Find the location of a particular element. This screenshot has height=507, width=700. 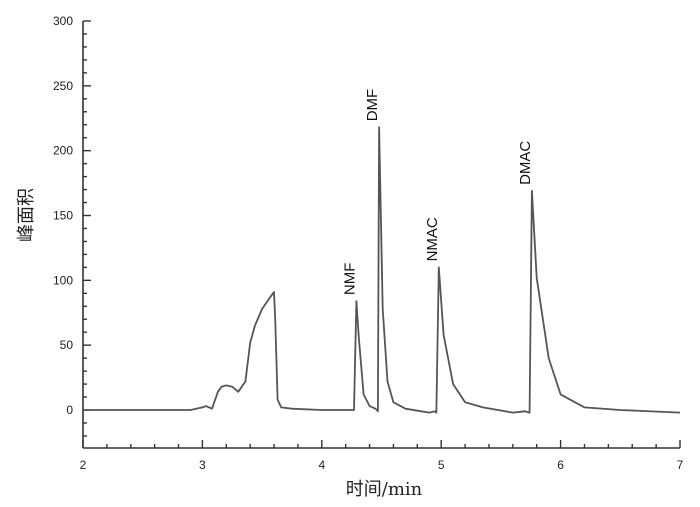

peak-label: DMF is located at coordinates (372, 105).